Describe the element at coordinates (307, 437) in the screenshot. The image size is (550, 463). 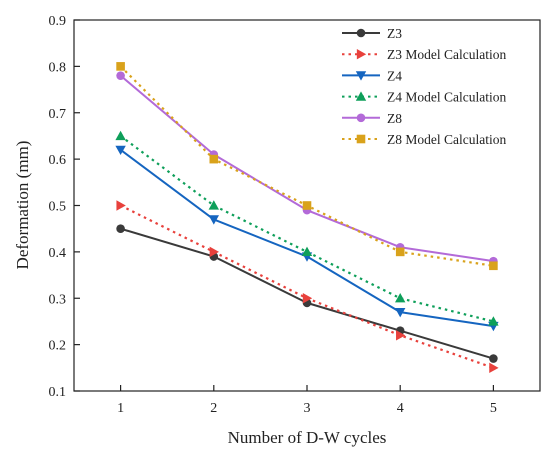
I see `x-axis-title: Number of D-W cycles` at that location.